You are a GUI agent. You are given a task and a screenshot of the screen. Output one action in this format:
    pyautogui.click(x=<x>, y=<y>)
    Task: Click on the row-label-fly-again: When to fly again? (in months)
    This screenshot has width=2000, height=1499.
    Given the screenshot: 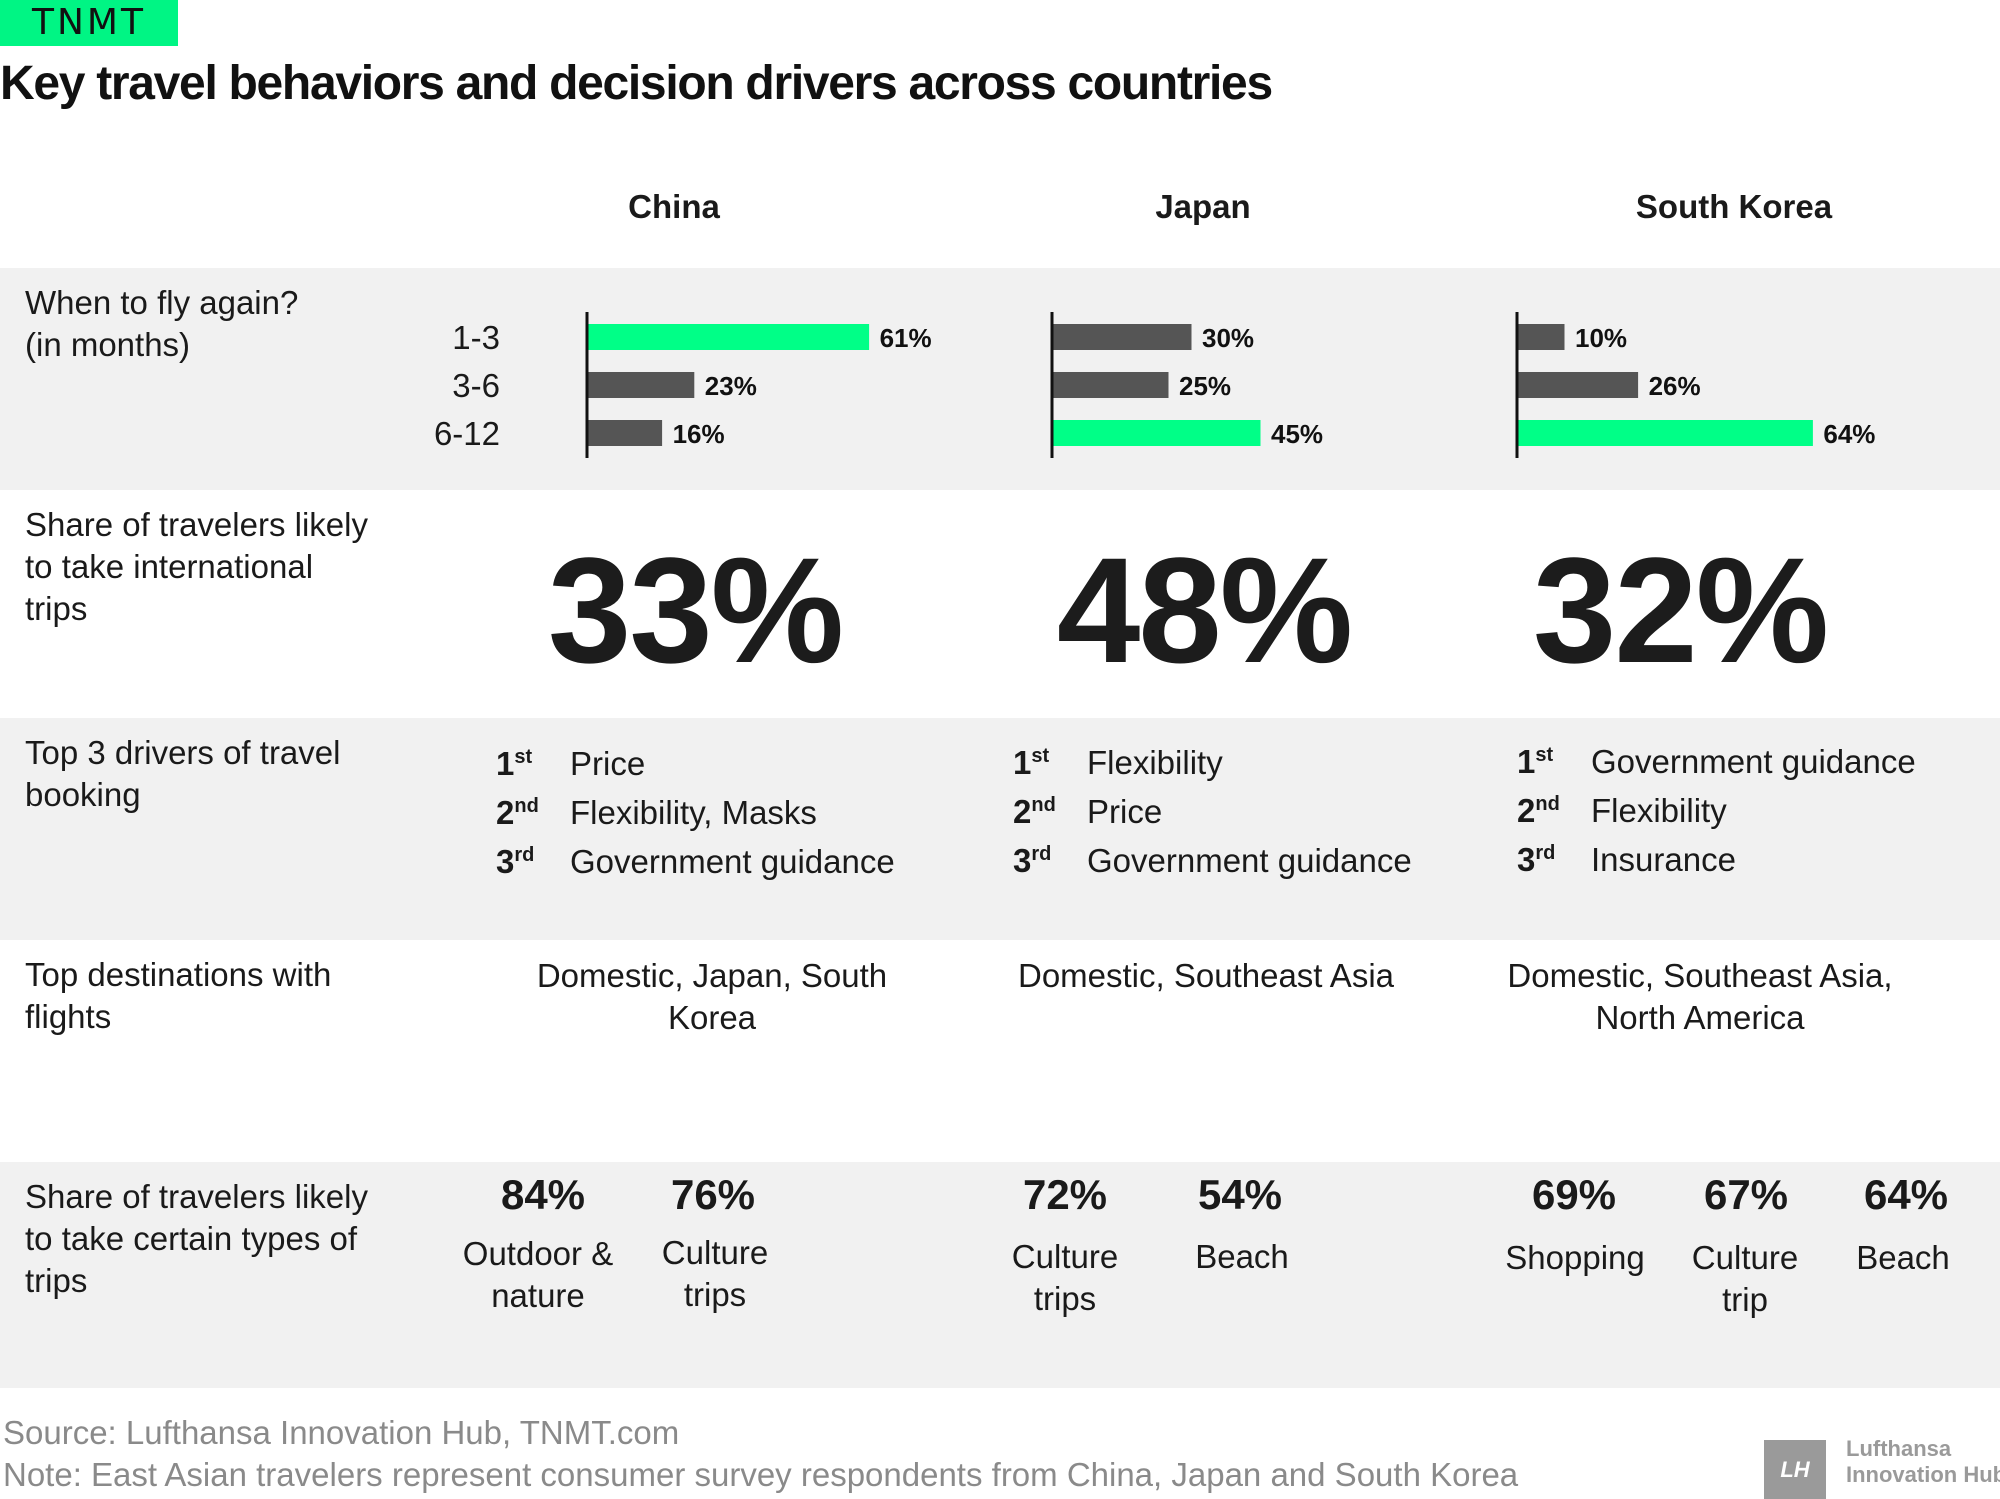 What is the action you would take?
    pyautogui.click(x=161, y=324)
    